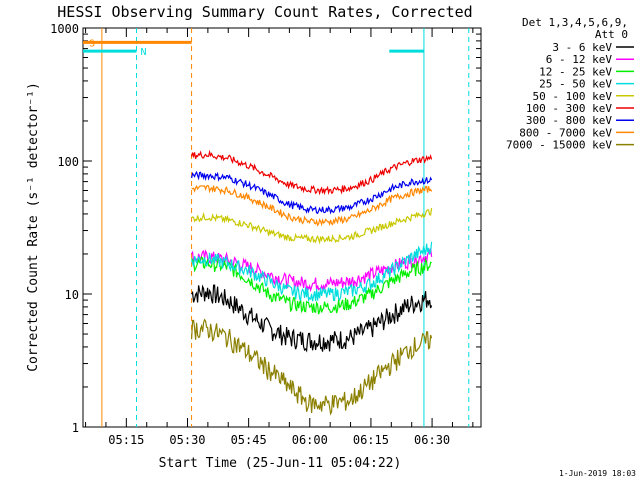 The width and height of the screenshot is (640, 480). I want to click on y-tick-label: 10, so click(72, 295).